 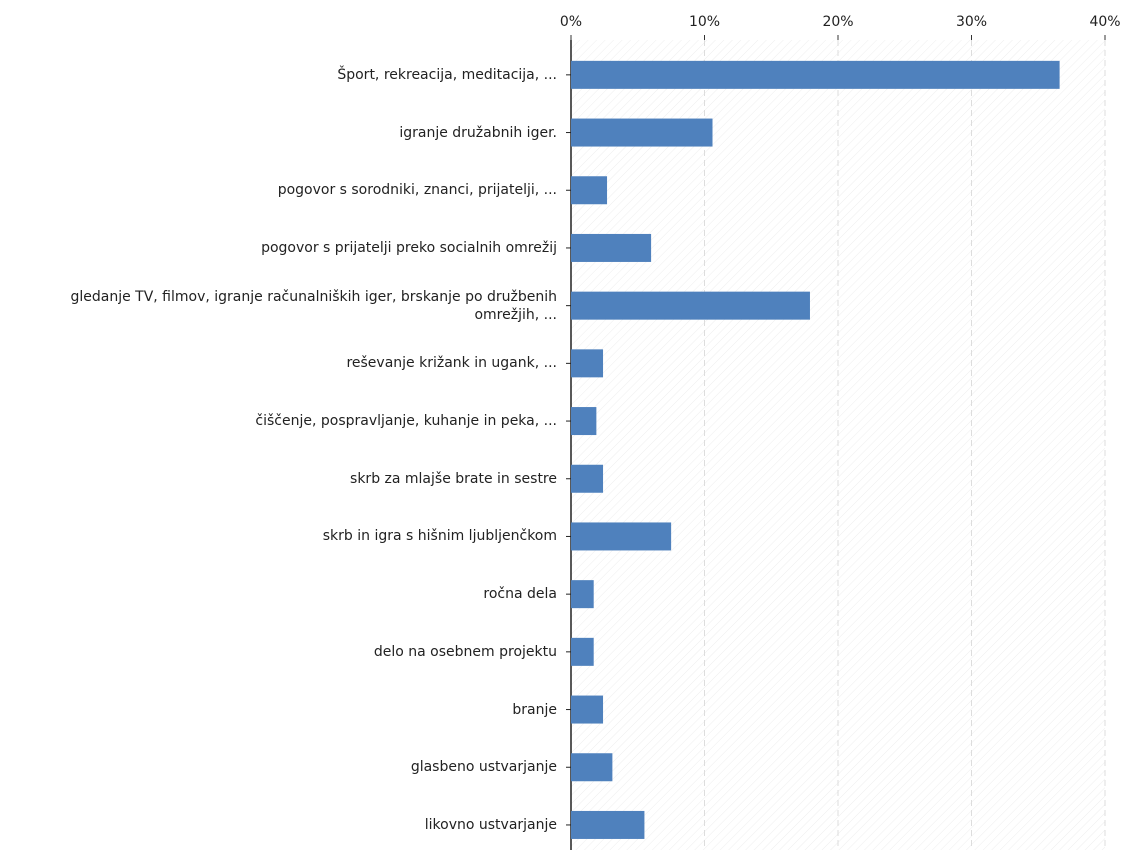 What do you see at coordinates (439, 536) in the screenshot?
I see `category-label: skrb in igra s hišnim ljubljenčkom` at bounding box center [439, 536].